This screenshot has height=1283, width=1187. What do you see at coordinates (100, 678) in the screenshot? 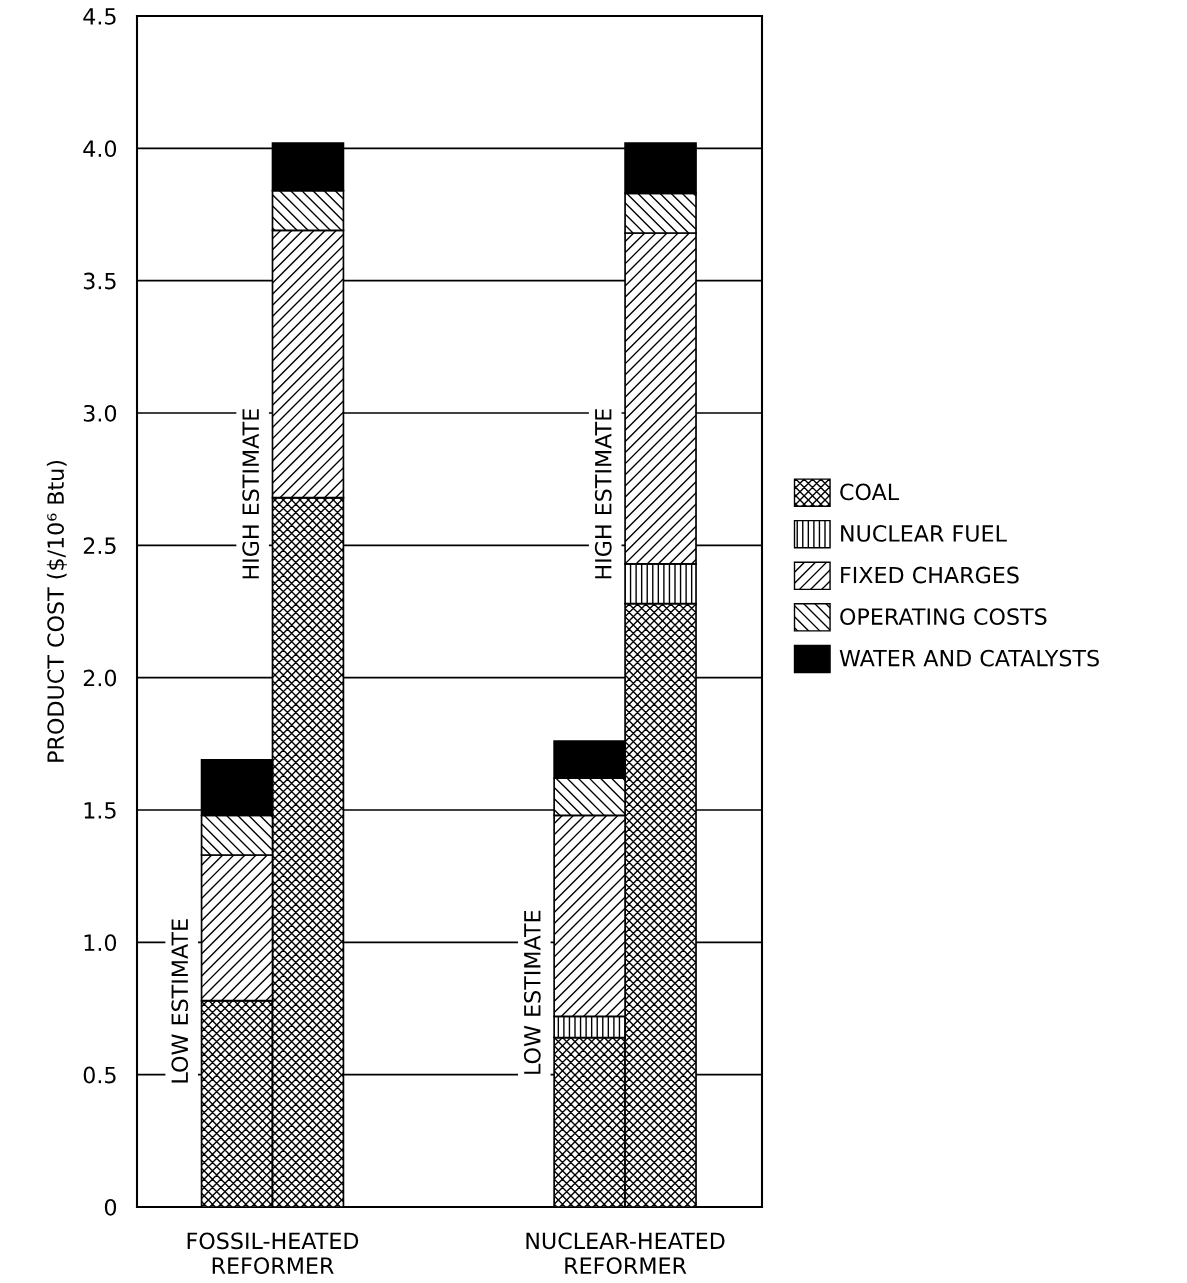
I see `y-tick-label: 2.0` at bounding box center [100, 678].